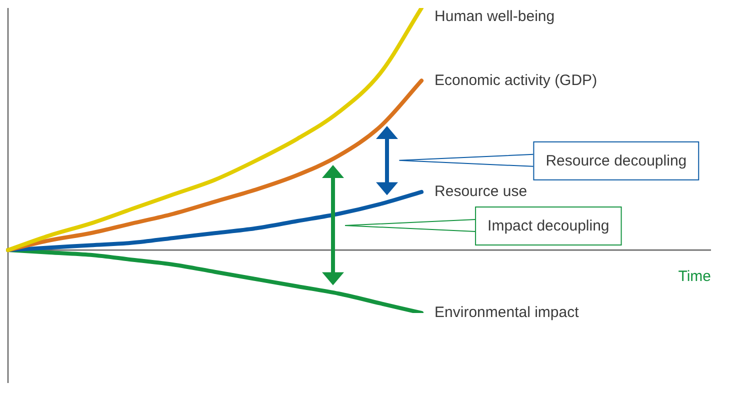 The width and height of the screenshot is (756, 403). Describe the element at coordinates (616, 161) in the screenshot. I see `annotation: Resource decoupling` at that location.